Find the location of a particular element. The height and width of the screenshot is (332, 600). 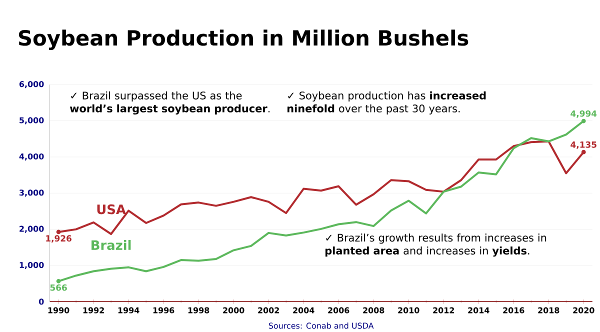

data-label: 4,135 is located at coordinates (583, 145).